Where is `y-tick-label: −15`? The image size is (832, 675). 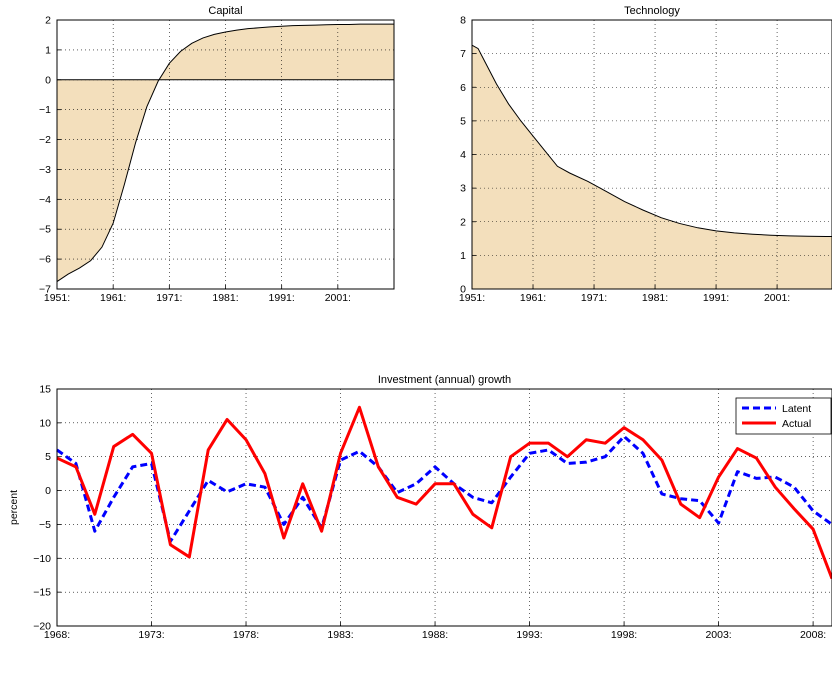 y-tick-label: −15 is located at coordinates (42, 593).